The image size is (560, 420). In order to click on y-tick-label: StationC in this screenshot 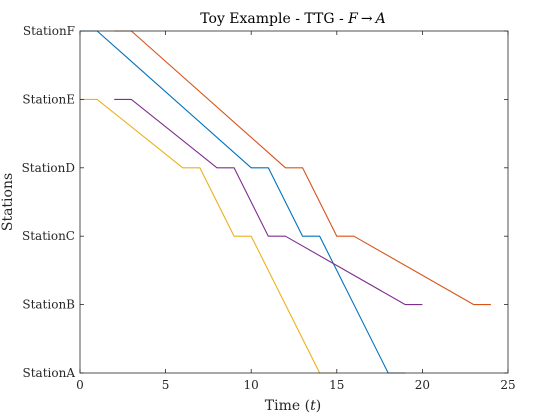, I will do `click(48, 236)`.